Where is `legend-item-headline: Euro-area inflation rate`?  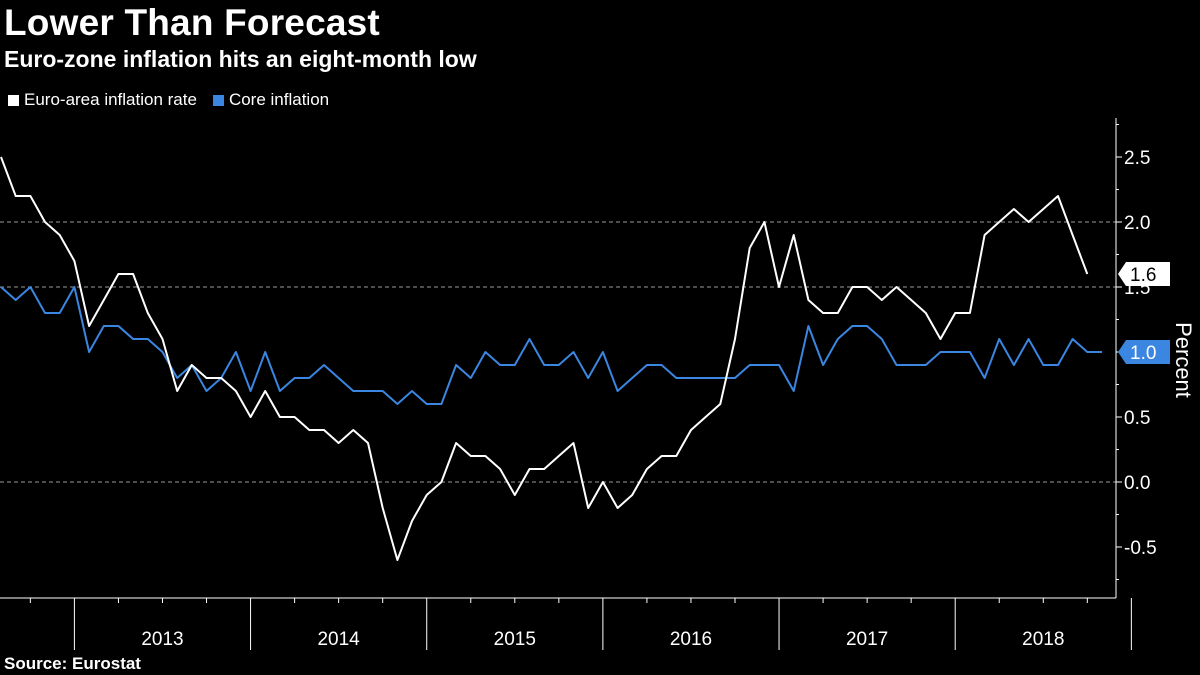
legend-item-headline: Euro-area inflation rate is located at coordinates (102, 100).